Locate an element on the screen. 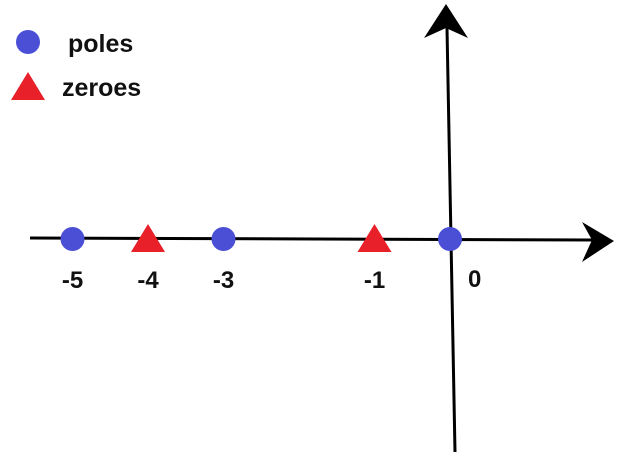 The width and height of the screenshot is (621, 460). legend-zeroes-label: zeroes is located at coordinates (101, 88).